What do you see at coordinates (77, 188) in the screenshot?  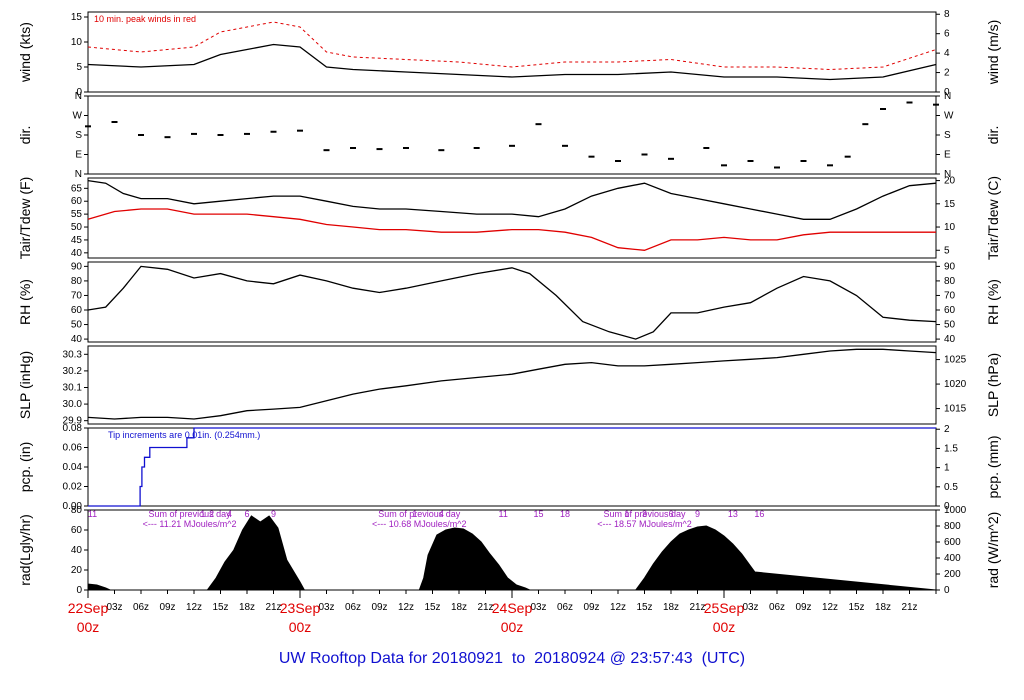 I see `left-tick-label: 65` at bounding box center [77, 188].